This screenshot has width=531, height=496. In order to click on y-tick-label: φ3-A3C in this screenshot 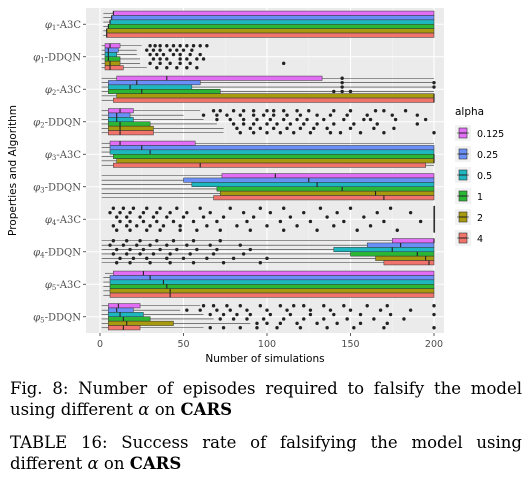, I will do `click(63, 156)`.